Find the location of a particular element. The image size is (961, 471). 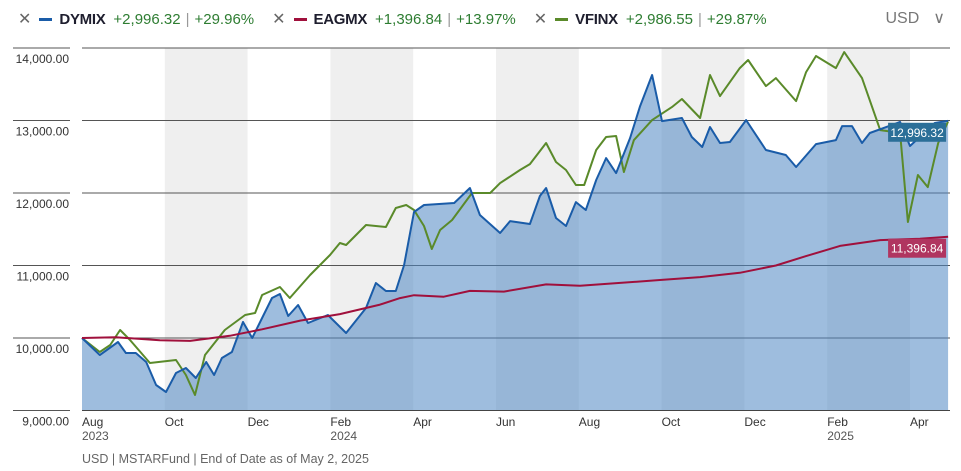

legend-change: +1,396.84 is located at coordinates (409, 19).